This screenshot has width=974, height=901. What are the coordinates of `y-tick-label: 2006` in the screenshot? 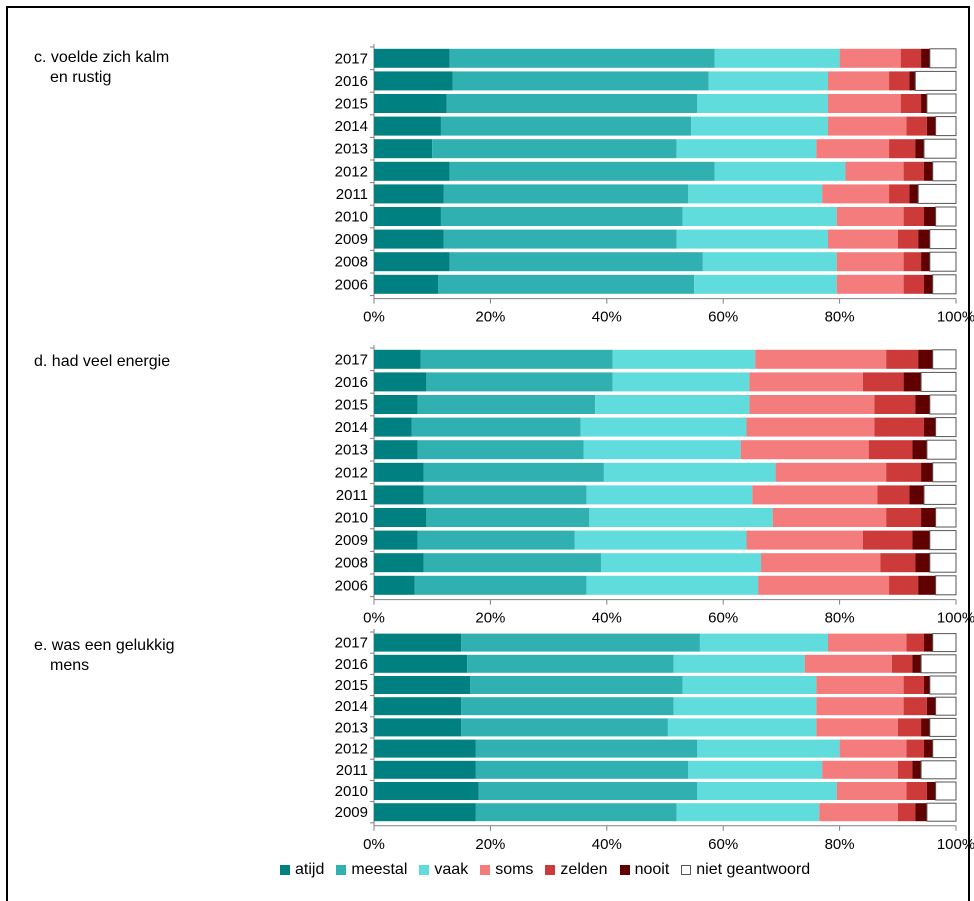 It's located at (351, 585).